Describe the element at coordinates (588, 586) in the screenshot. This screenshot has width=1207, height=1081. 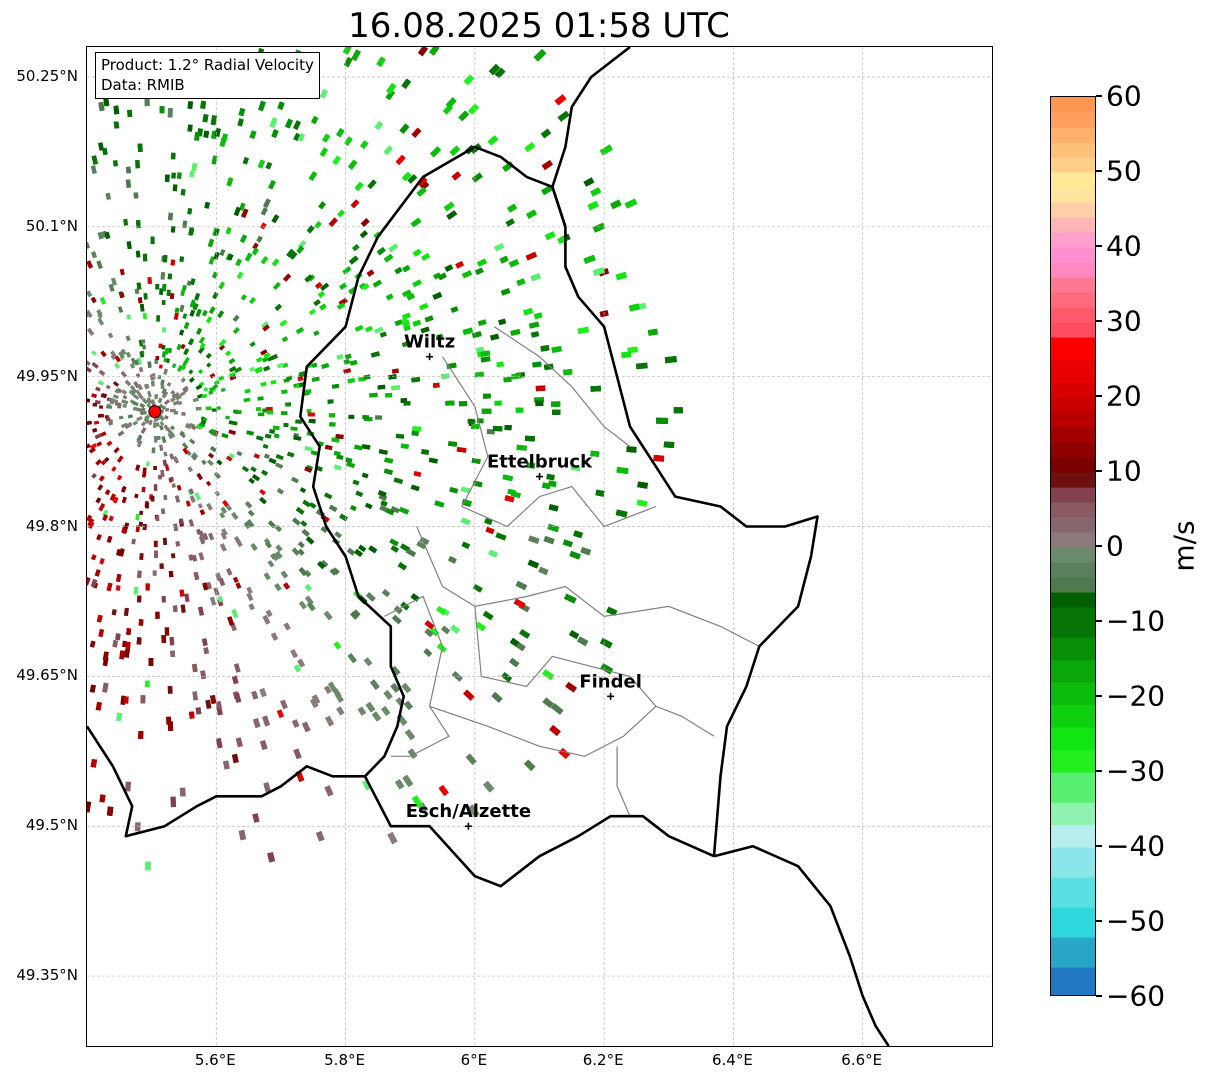
I see `canton-middle` at that location.